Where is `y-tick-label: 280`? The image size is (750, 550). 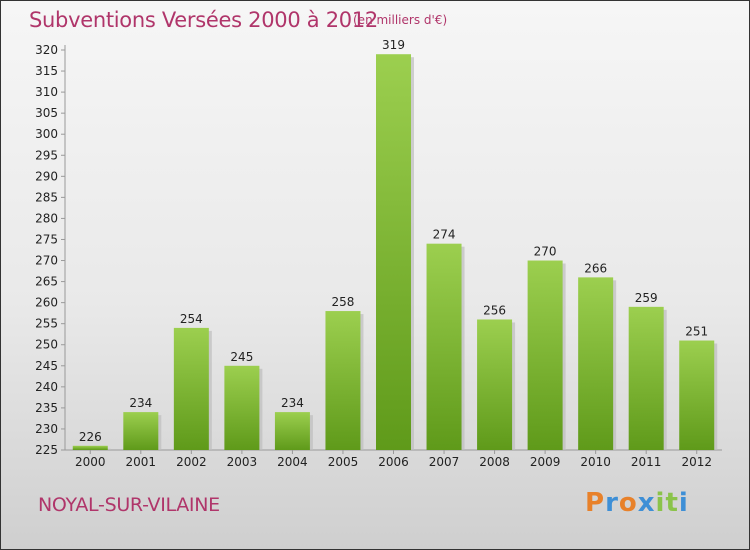
y-tick-label: 280 is located at coordinates (46, 218).